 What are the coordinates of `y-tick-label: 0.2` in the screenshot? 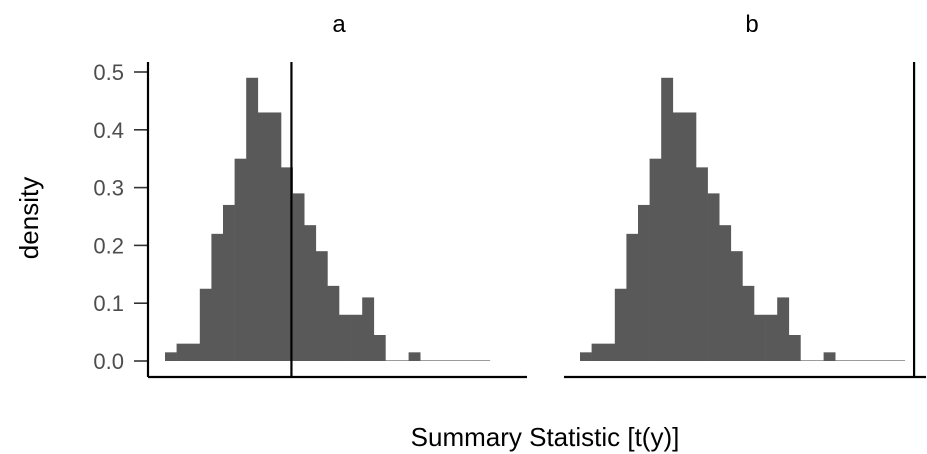 It's located at (108, 245).